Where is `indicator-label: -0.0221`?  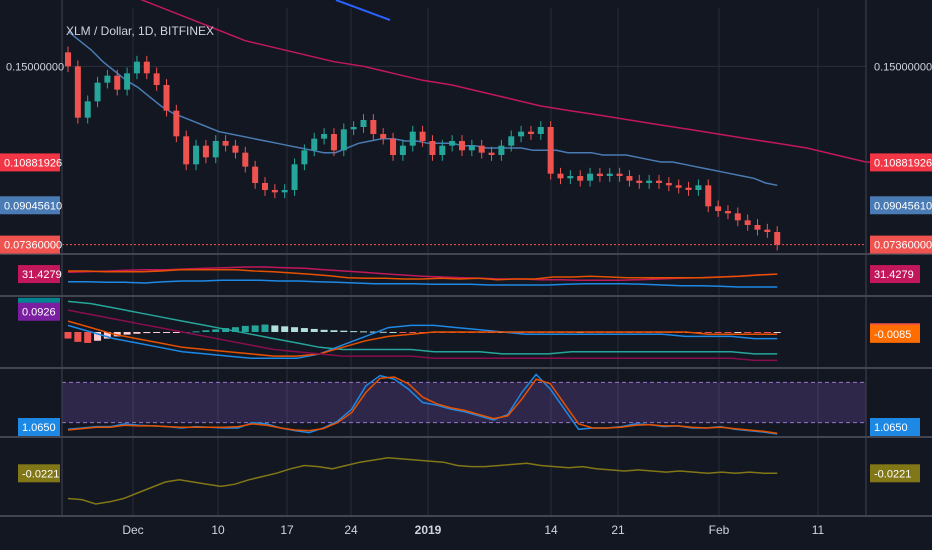 indicator-label: -0.0221 is located at coordinates (892, 474).